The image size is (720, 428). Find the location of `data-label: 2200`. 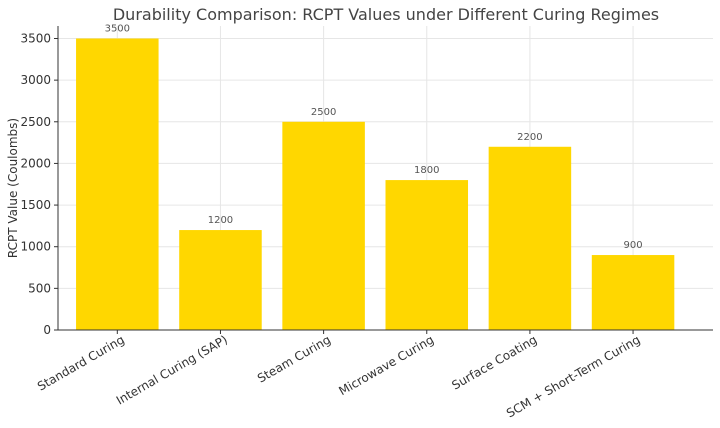

data-label: 2200 is located at coordinates (529, 137).